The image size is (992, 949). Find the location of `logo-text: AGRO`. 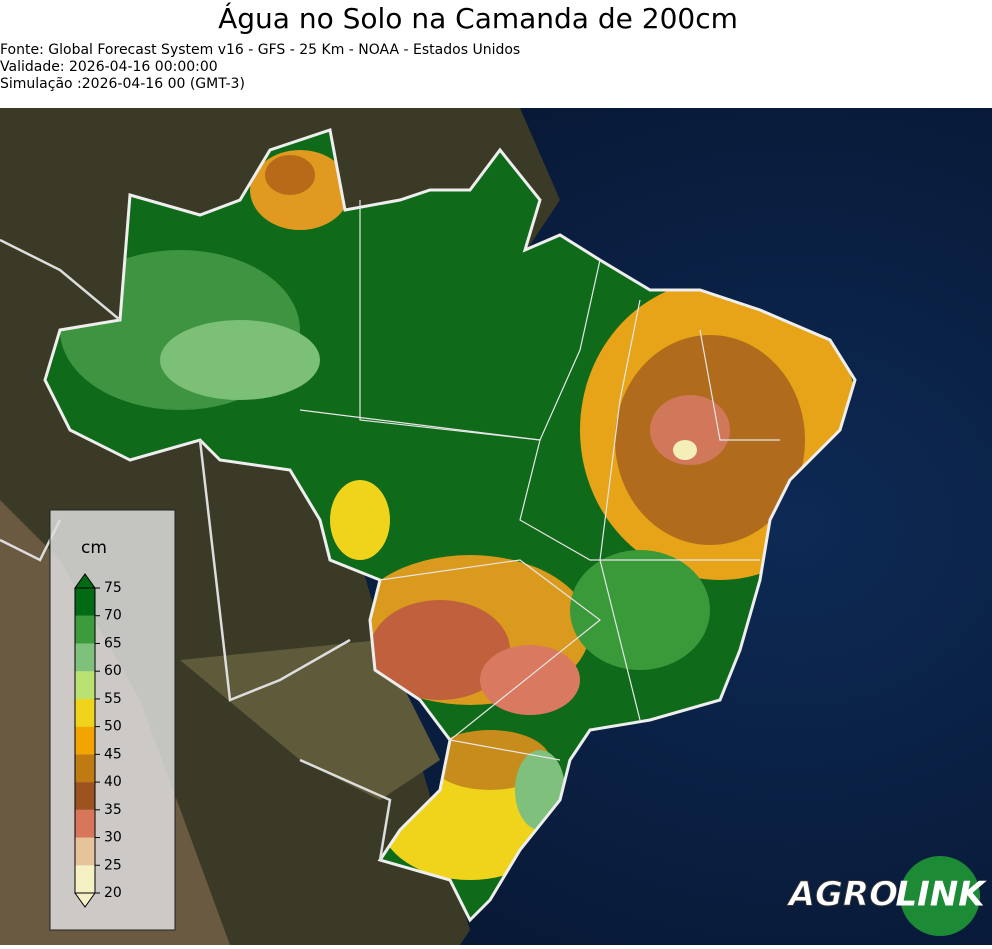

logo-text: AGRO is located at coordinates (842, 895).